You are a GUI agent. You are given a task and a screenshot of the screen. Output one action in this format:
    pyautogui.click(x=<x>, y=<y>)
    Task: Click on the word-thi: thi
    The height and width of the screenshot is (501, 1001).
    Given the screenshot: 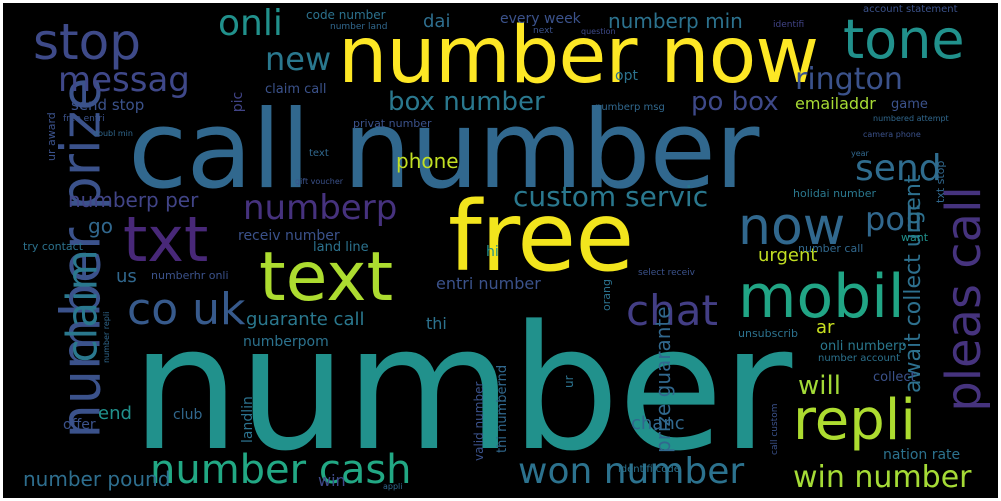 What is the action you would take?
    pyautogui.click(x=436, y=323)
    